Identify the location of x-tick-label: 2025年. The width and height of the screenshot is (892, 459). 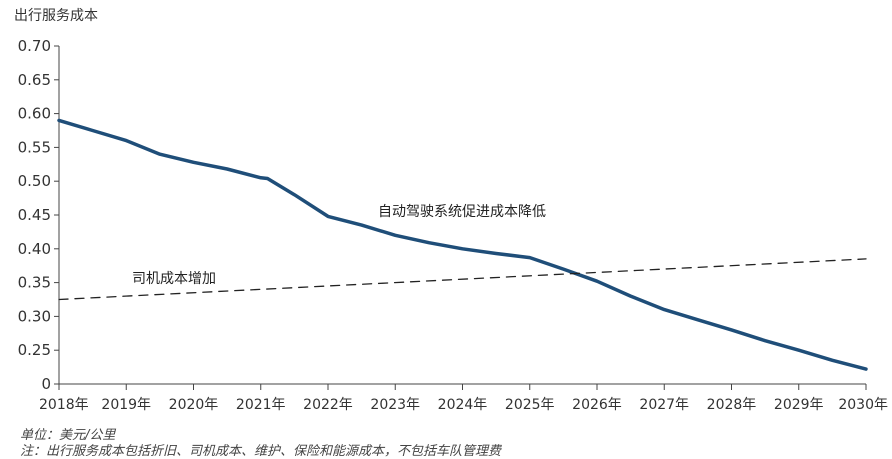
(530, 405).